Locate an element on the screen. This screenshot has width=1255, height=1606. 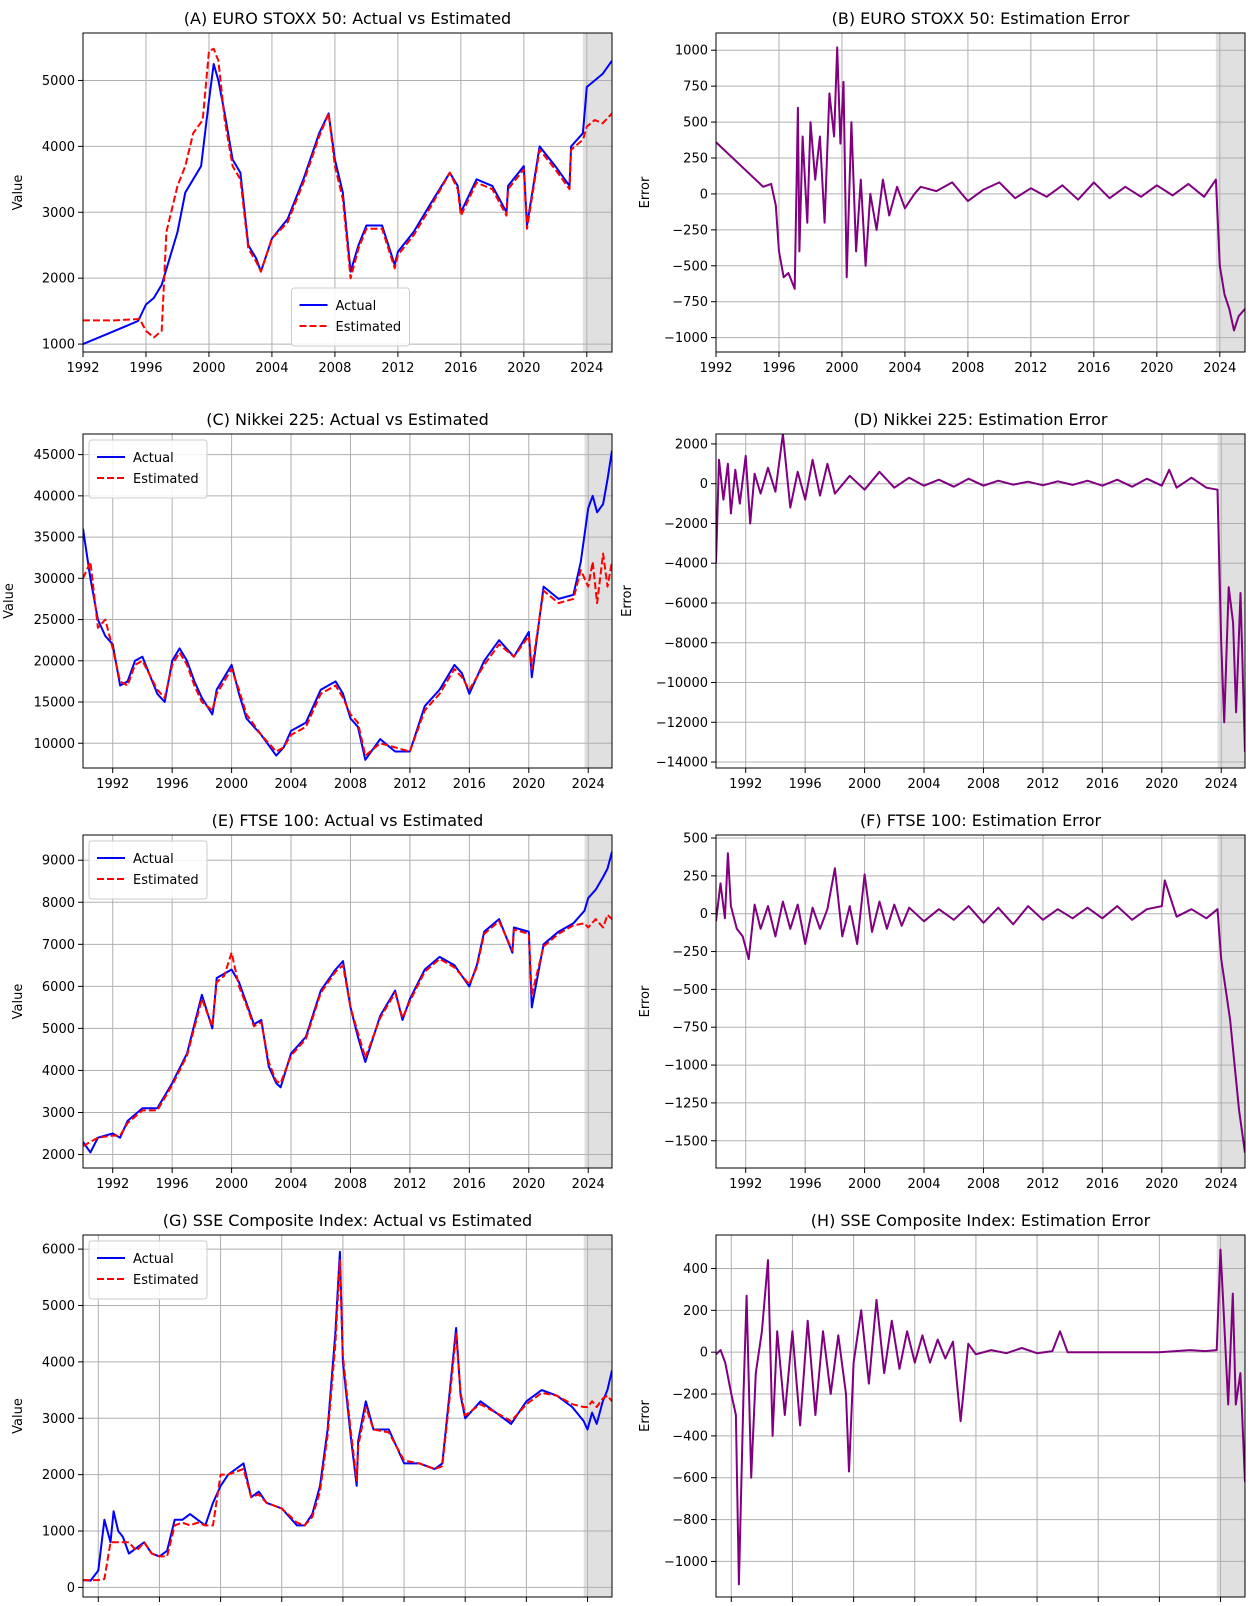
y-tick-label: 45000 is located at coordinates (54, 455).